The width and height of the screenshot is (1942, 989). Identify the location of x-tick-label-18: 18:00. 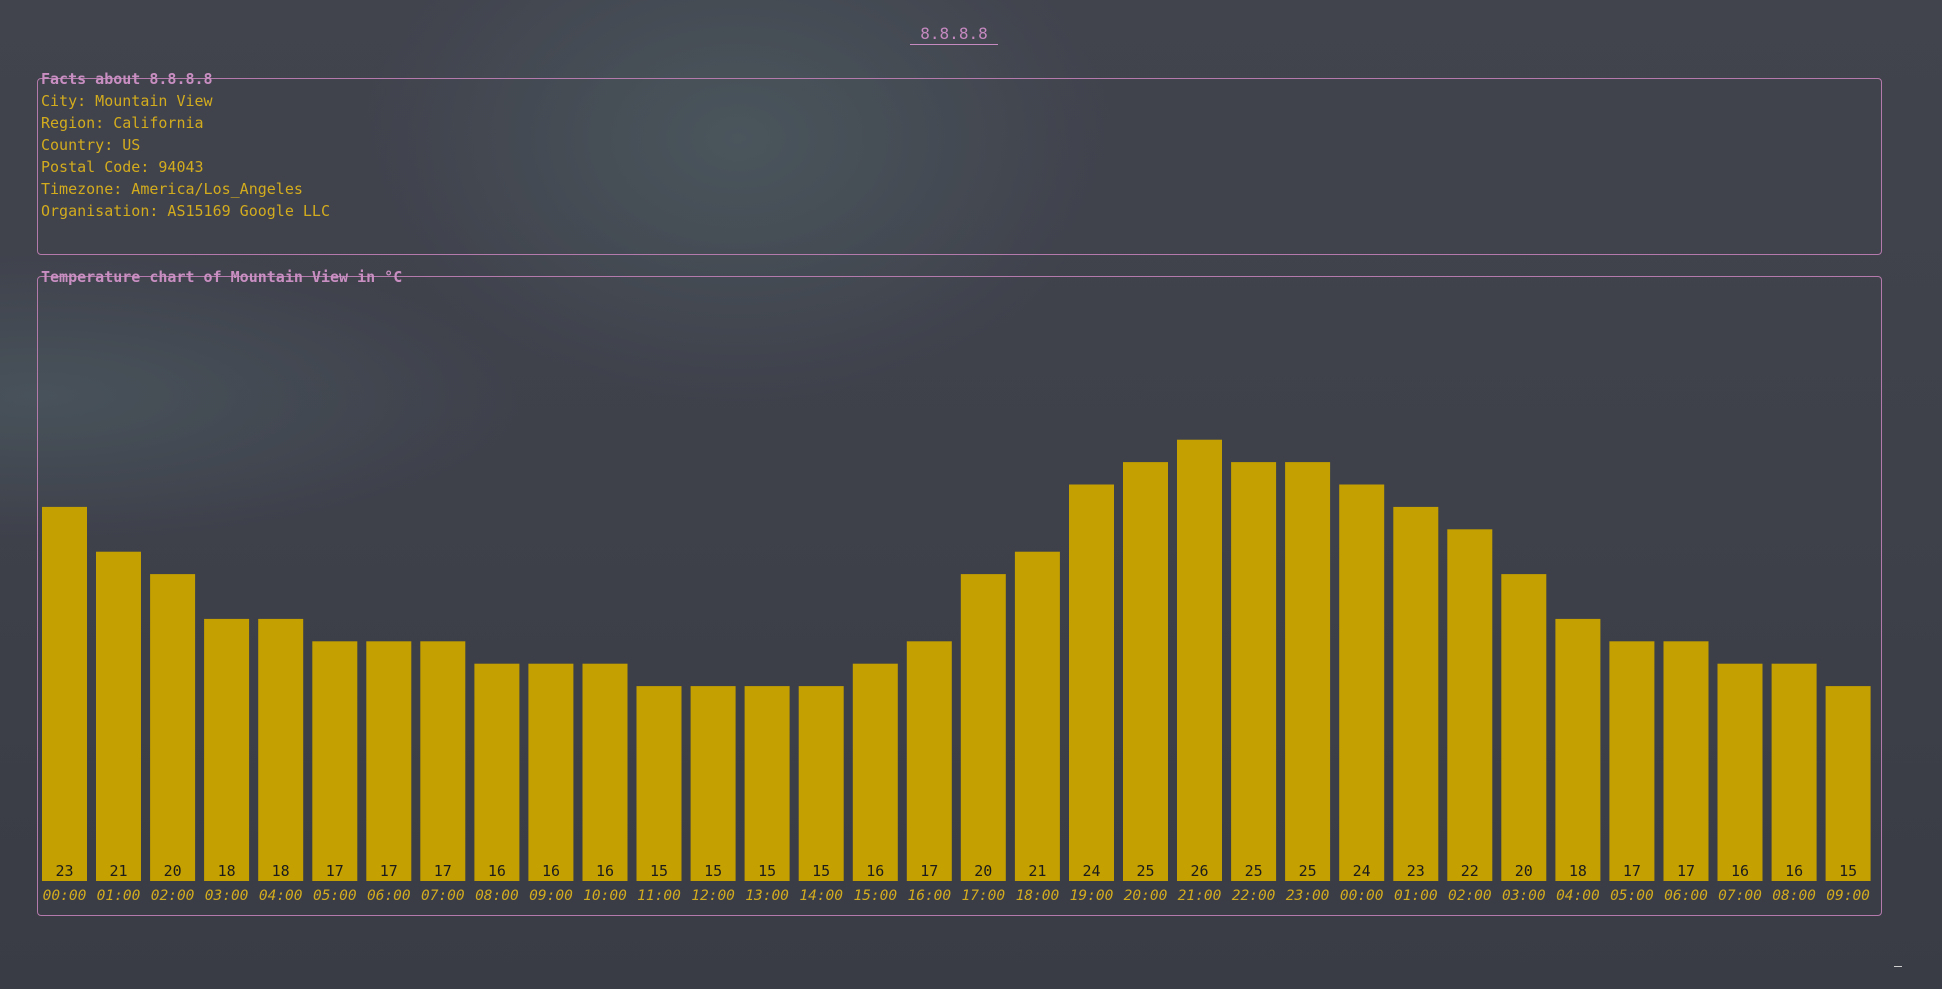
(1038, 896).